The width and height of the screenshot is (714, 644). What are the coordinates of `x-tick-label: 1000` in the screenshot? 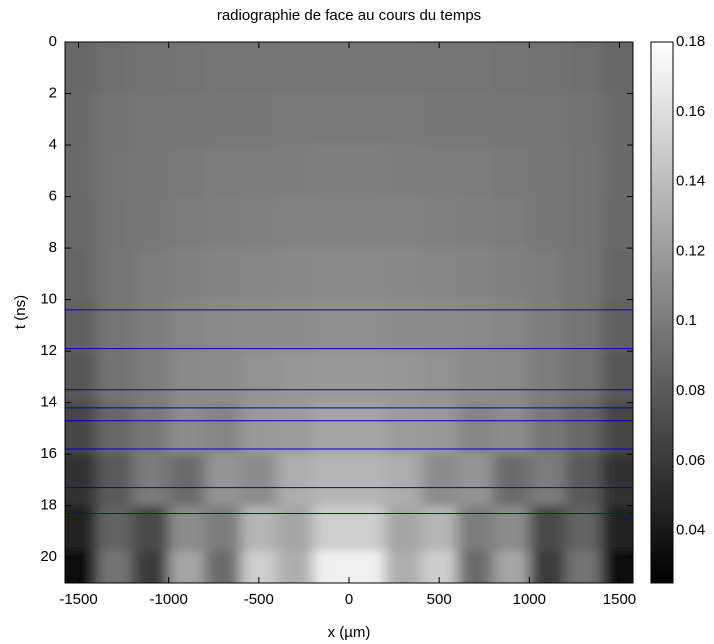 It's located at (529, 599).